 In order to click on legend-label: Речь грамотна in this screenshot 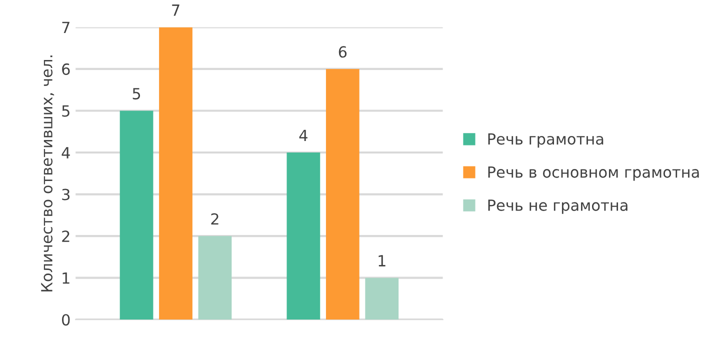, I will do `click(546, 140)`.